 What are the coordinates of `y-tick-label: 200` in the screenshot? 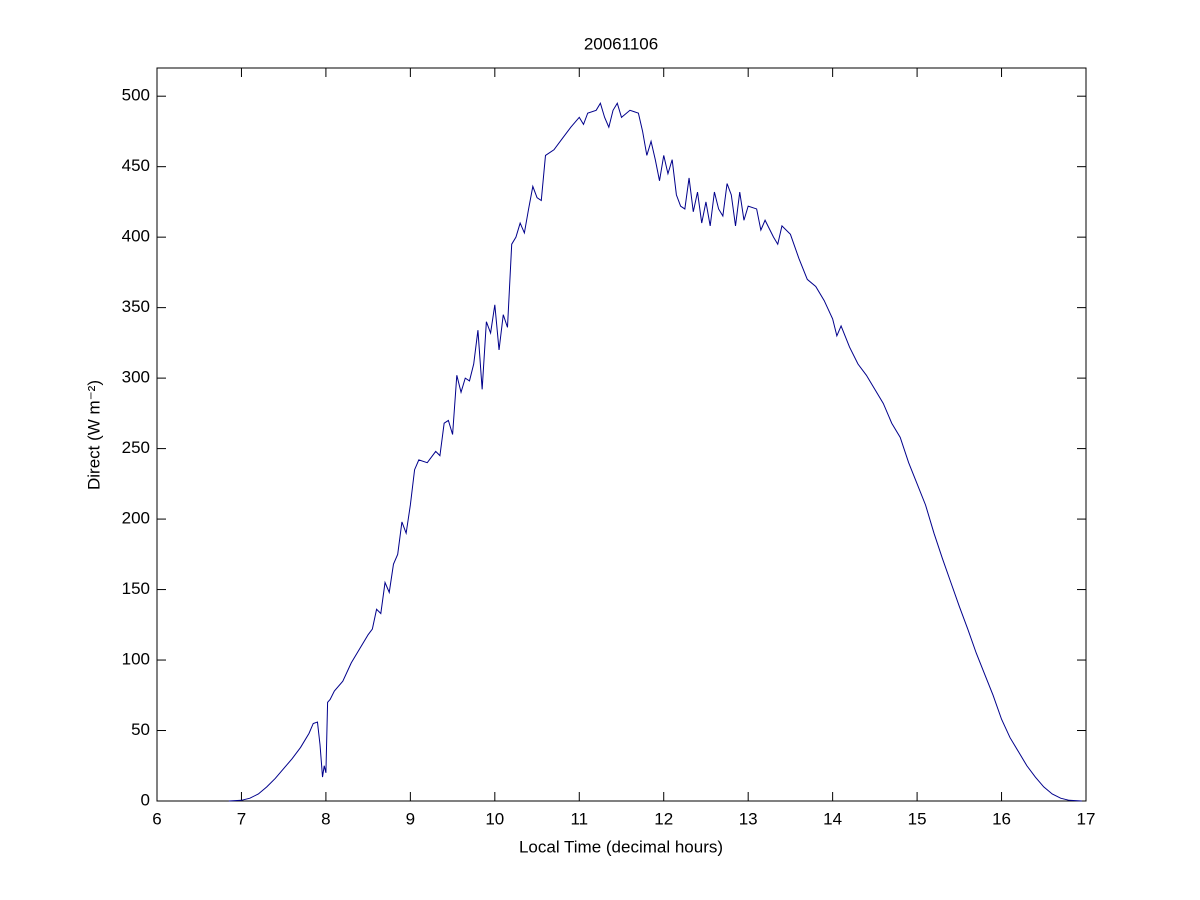 It's located at (136, 518).